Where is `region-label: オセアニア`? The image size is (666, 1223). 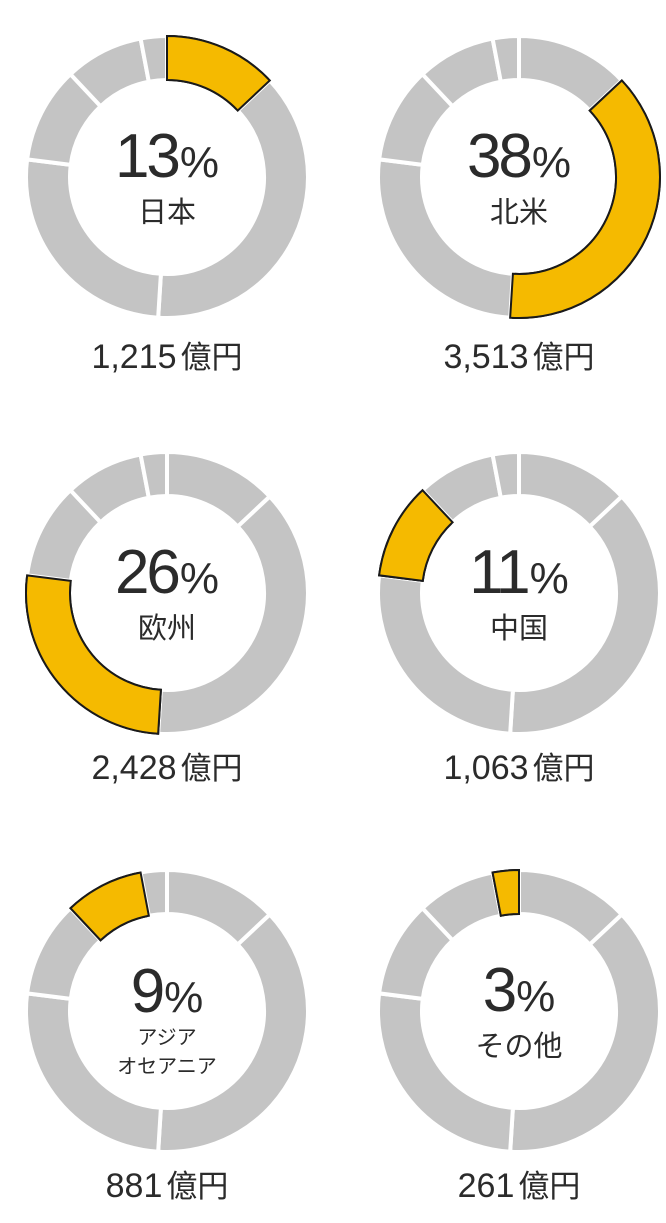 region-label: オセアニア is located at coordinates (167, 1066).